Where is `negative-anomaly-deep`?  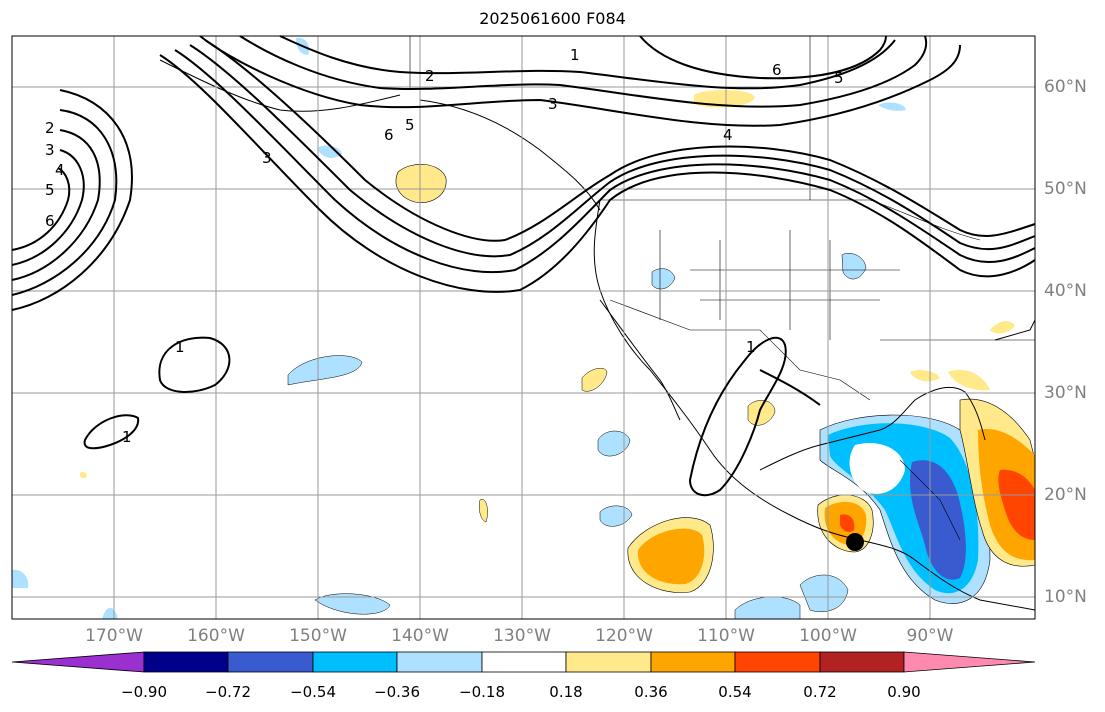
negative-anomaly-deep is located at coordinates (937, 520).